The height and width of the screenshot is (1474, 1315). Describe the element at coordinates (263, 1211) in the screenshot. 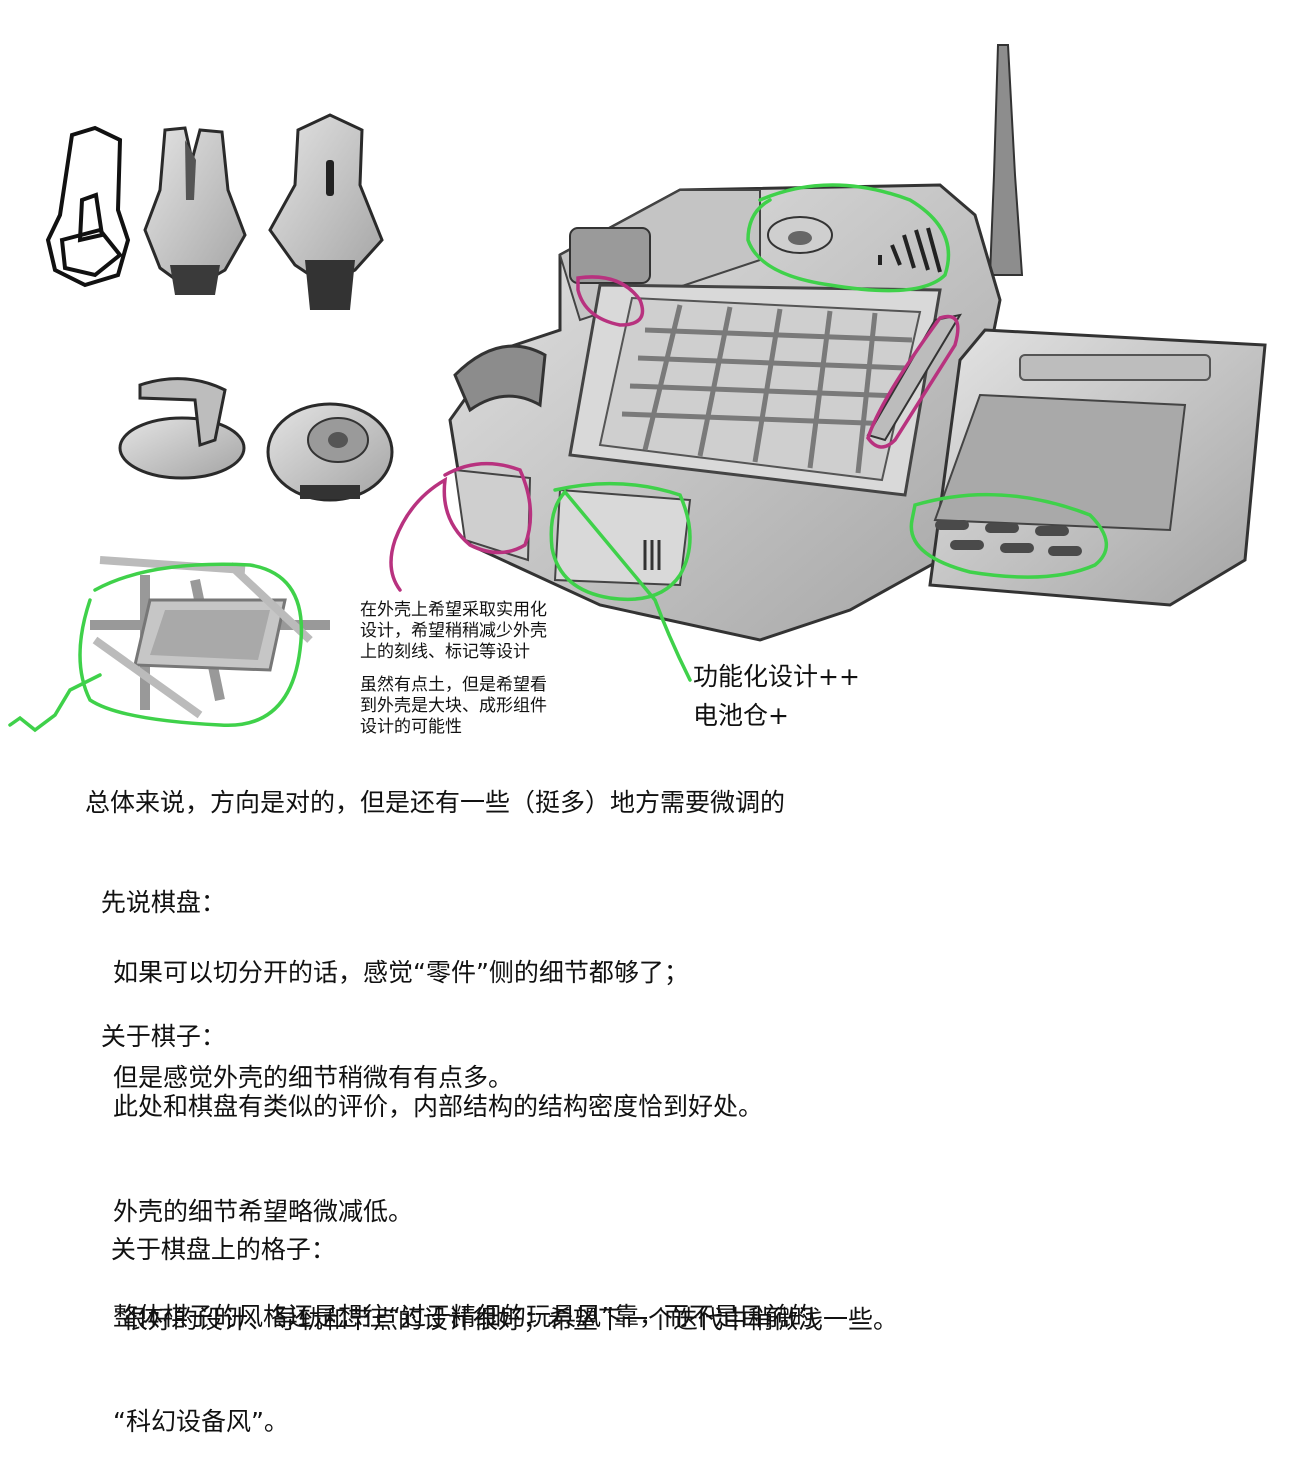

I see `pieces-line: 外壳的细节希望略微减低。` at that location.